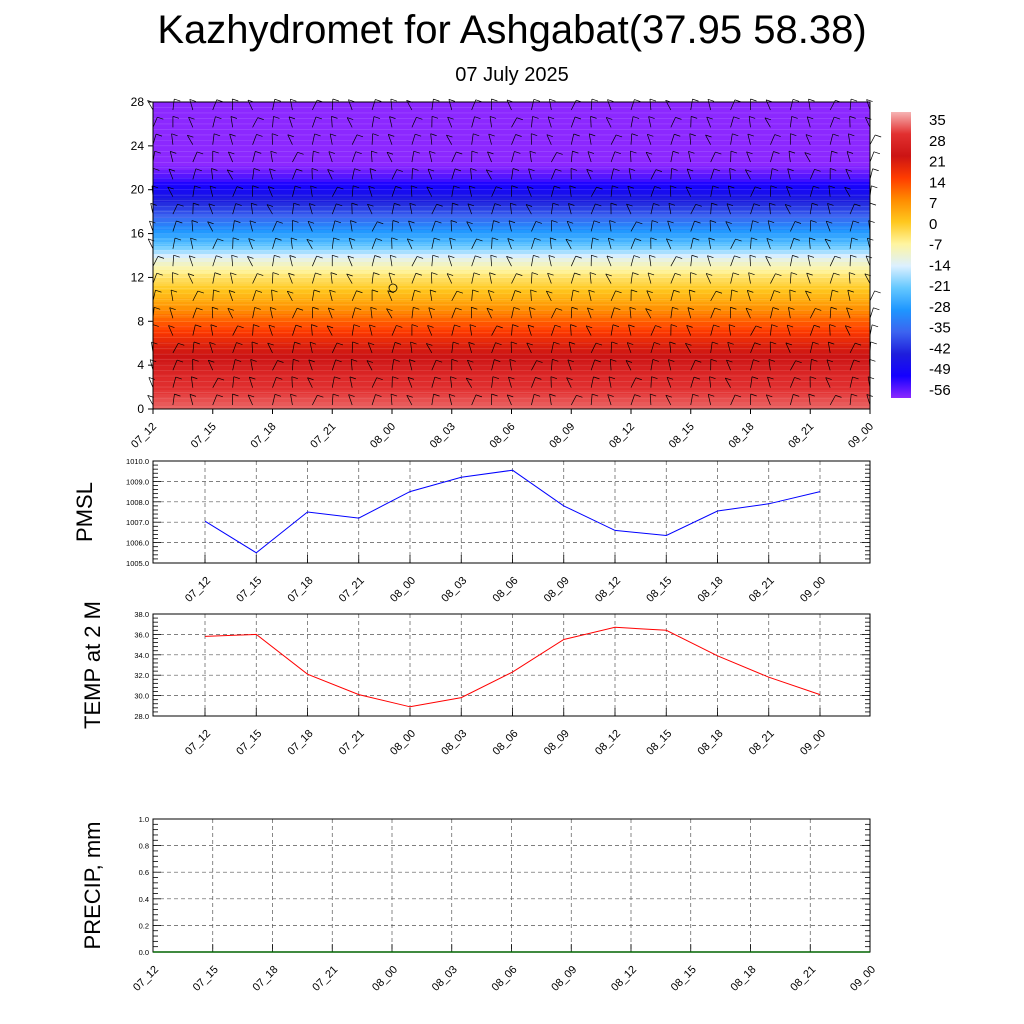 The image size is (1024, 1024). I want to click on ytick-label: 1.0, so click(144, 819).